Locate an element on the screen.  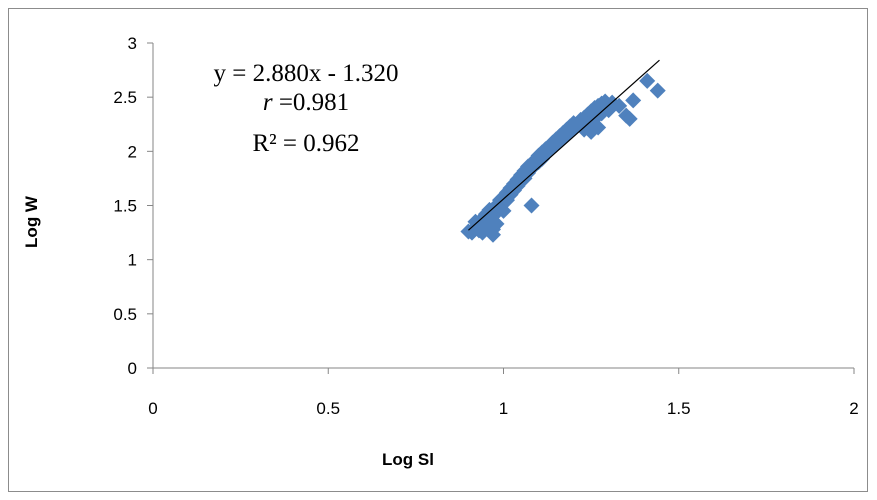
x-axis-title: Log Sl is located at coordinates (408, 459).